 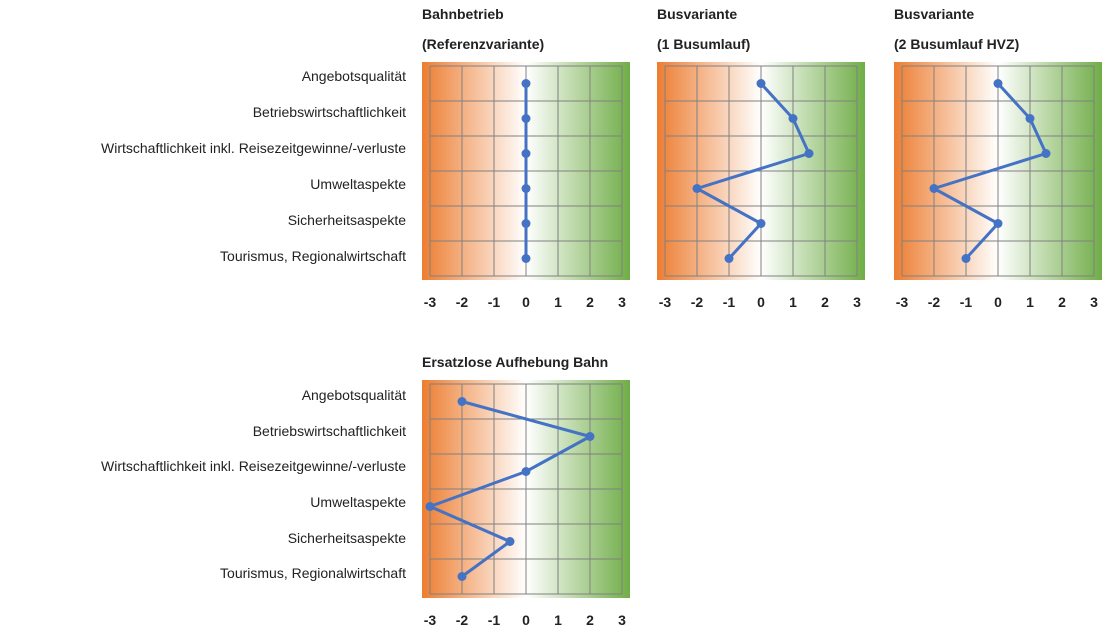 I want to click on chart-title-line: Bahnbetrieb, so click(x=463, y=14).